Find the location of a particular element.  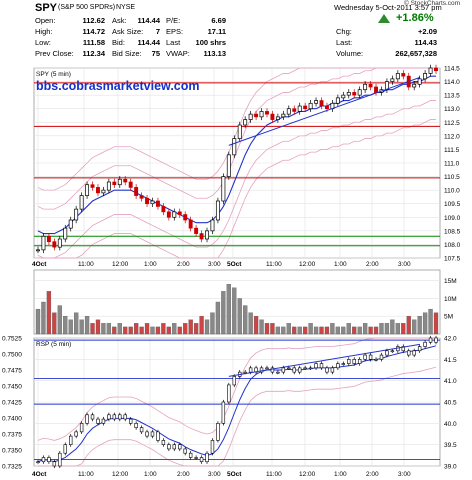

quote-label: Low: is located at coordinates (43, 42).